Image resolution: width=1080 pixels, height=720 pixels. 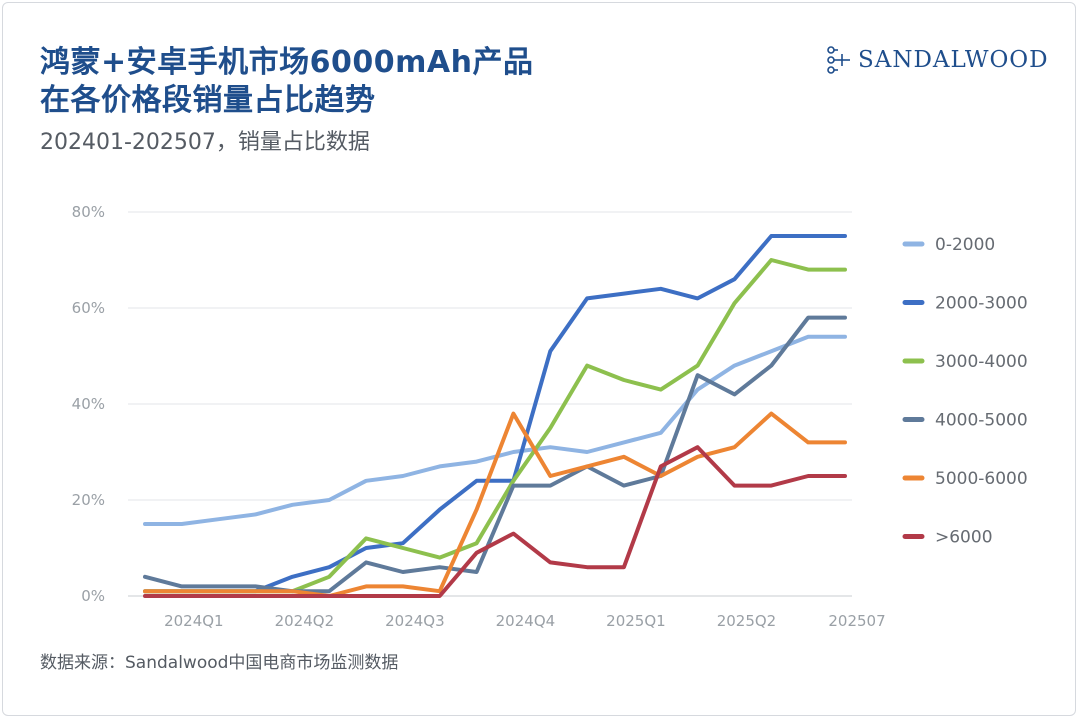 I want to click on x-tick-label: 2025Q2, so click(x=747, y=621).